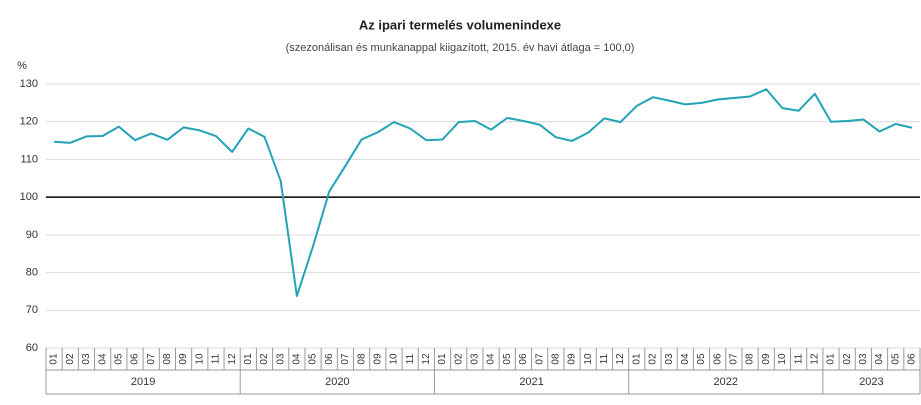  Describe the element at coordinates (29, 197) in the screenshot. I see `y-tick-label: 100` at that location.